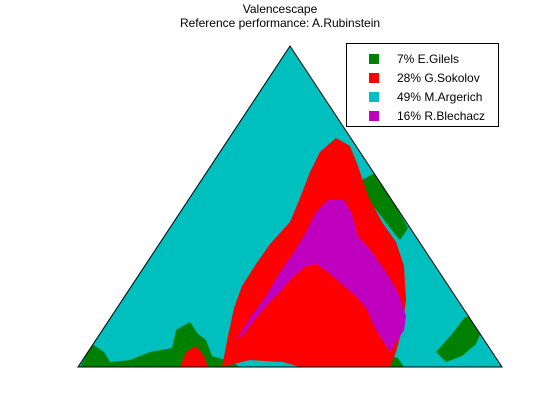  I want to click on legend-entry-blechacz: 16% R.Blechacz, so click(422, 116).